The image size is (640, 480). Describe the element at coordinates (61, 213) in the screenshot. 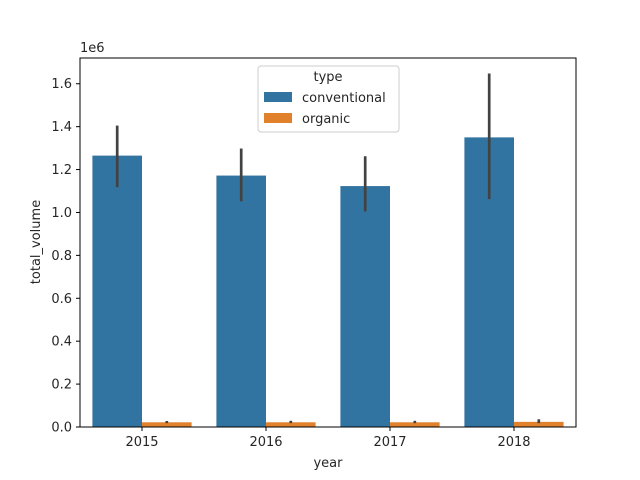

I see `y-tick-label: 1.0` at that location.